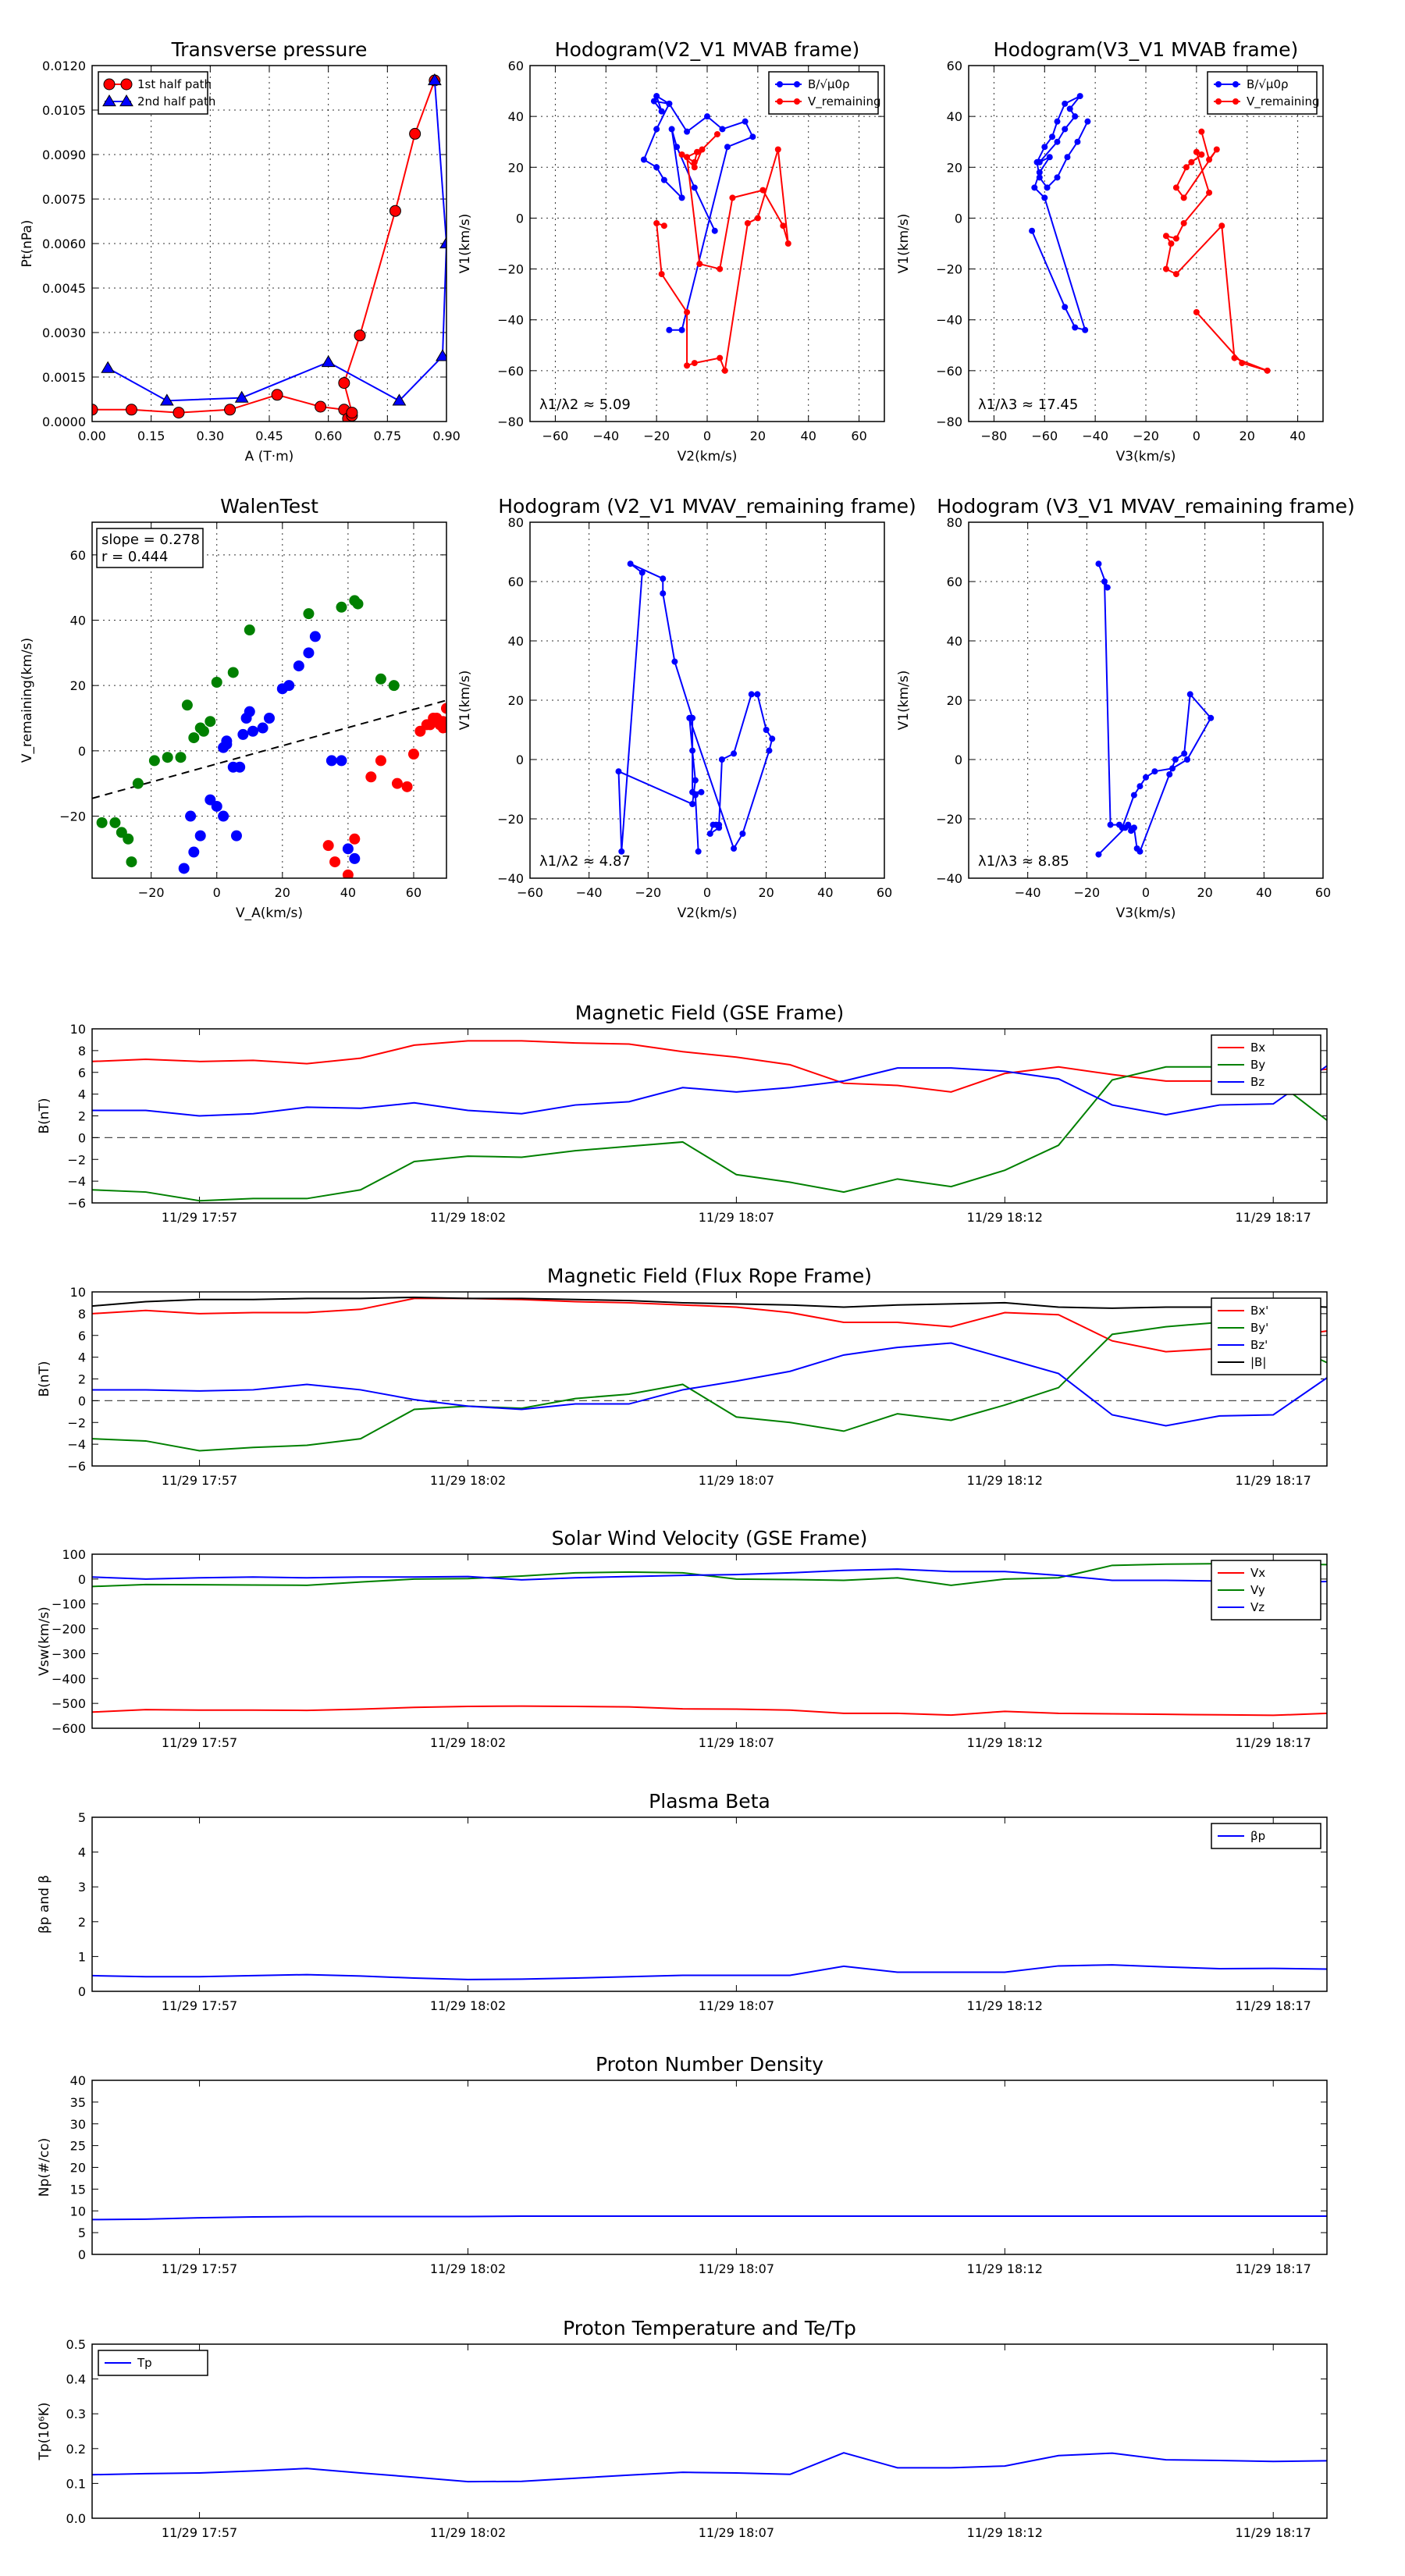 The height and width of the screenshot is (2576, 1405). What do you see at coordinates (45, 1904) in the screenshot?
I see `y-axis-label: βp and β` at bounding box center [45, 1904].